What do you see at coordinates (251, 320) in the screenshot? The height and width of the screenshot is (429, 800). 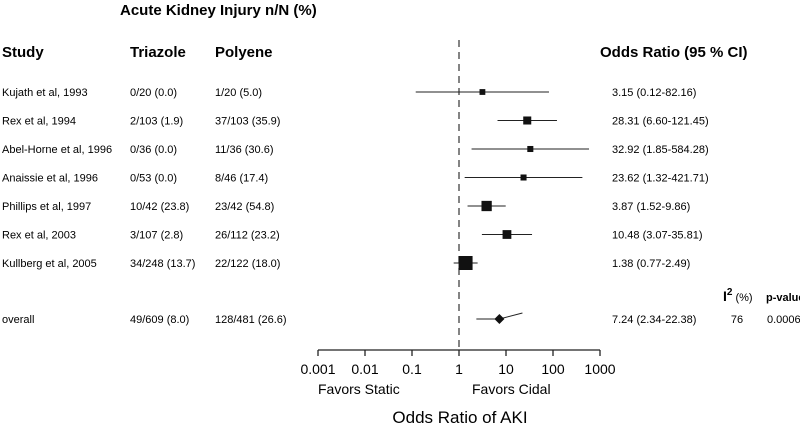 I see `overall-polyene: 128/481 (26.6)` at bounding box center [251, 320].